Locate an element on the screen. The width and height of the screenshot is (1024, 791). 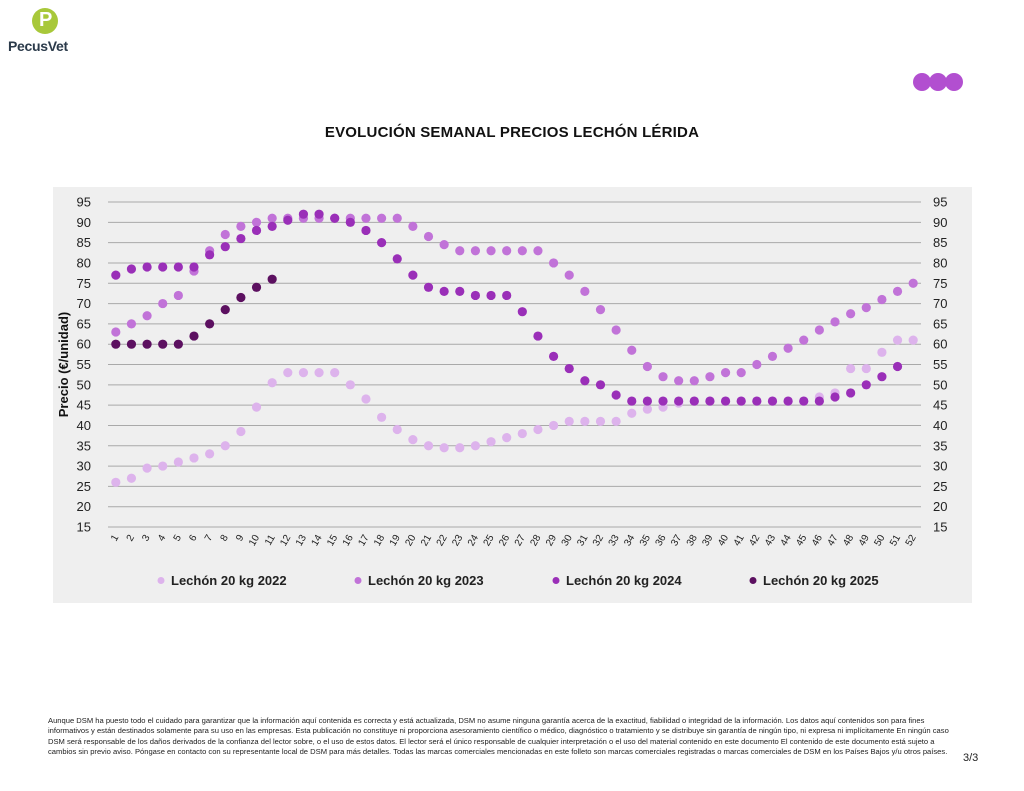
x-tick-label: 25 is located at coordinates (489, 541).